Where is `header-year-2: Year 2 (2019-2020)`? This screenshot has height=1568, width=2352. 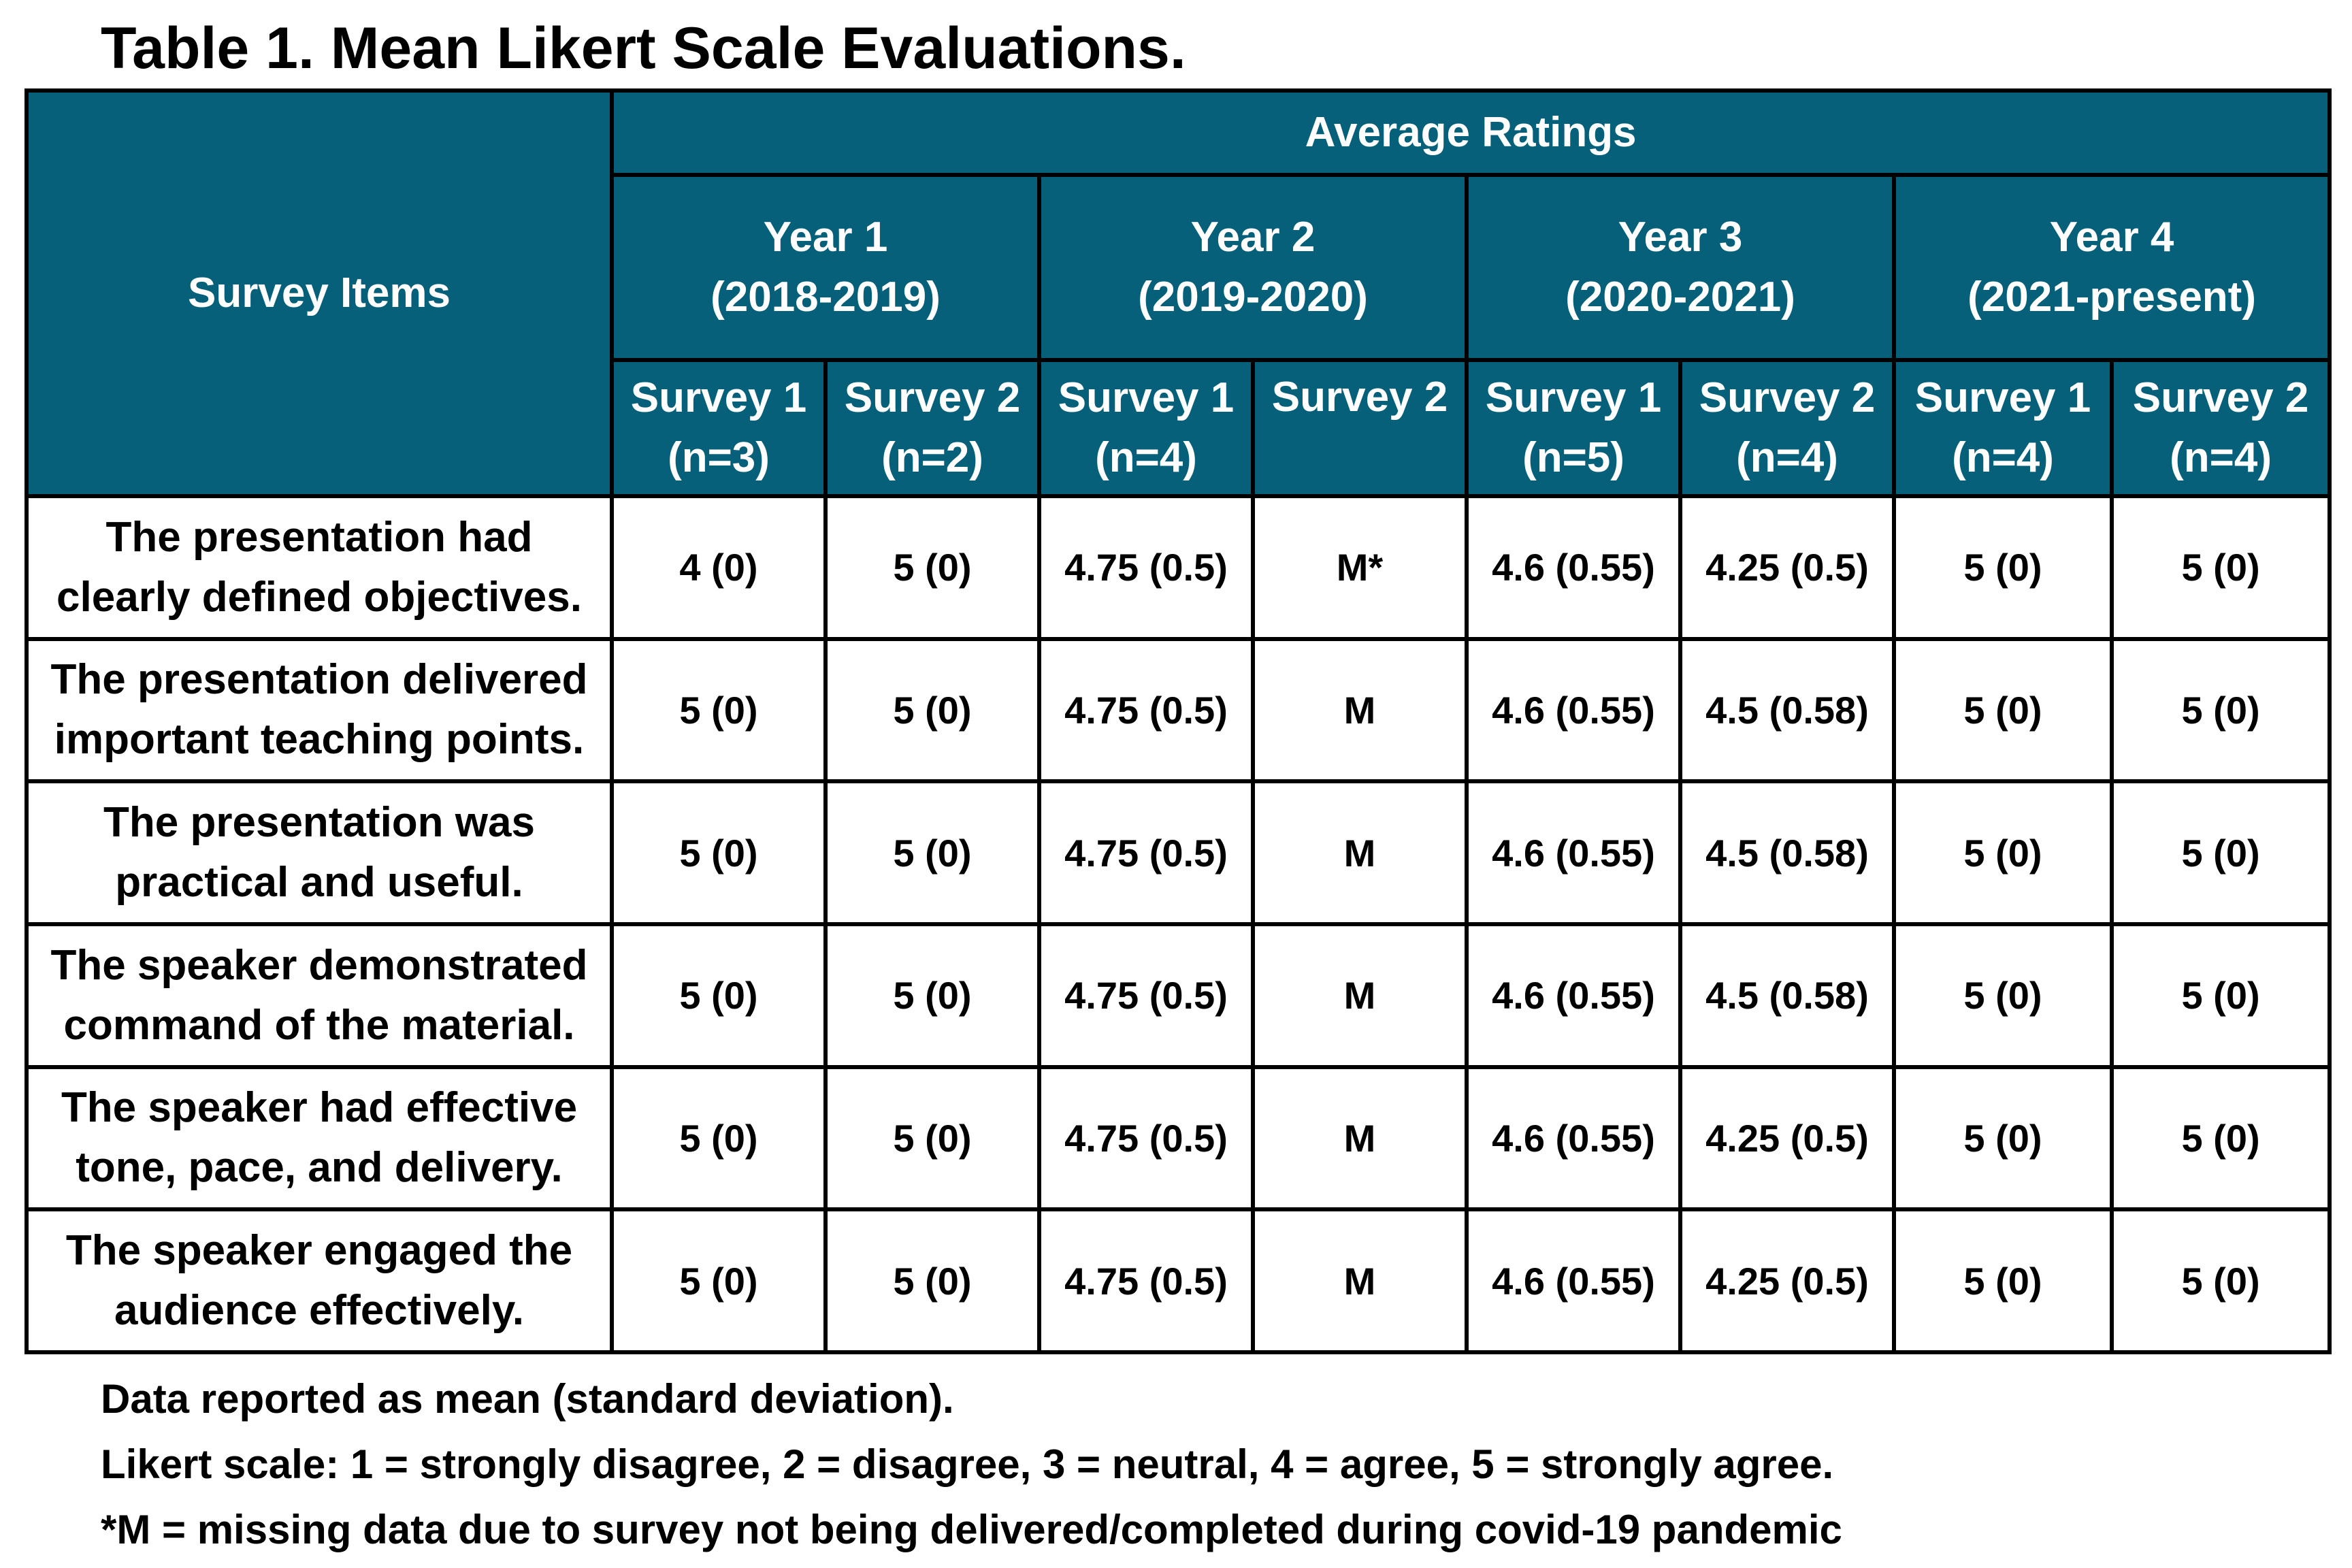 header-year-2: Year 2 (2019-2020) is located at coordinates (1253, 268).